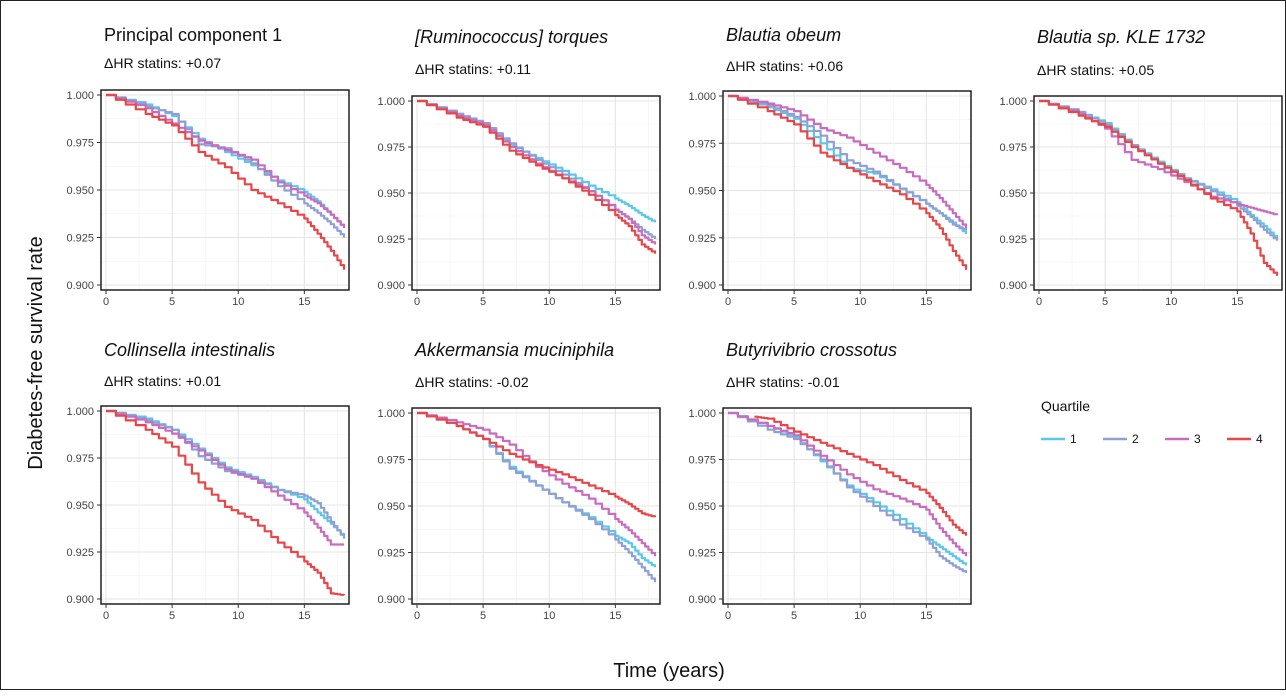 This screenshot has height=696, width=1286. Describe the element at coordinates (1135, 439) in the screenshot. I see `legend-label: 2` at that location.